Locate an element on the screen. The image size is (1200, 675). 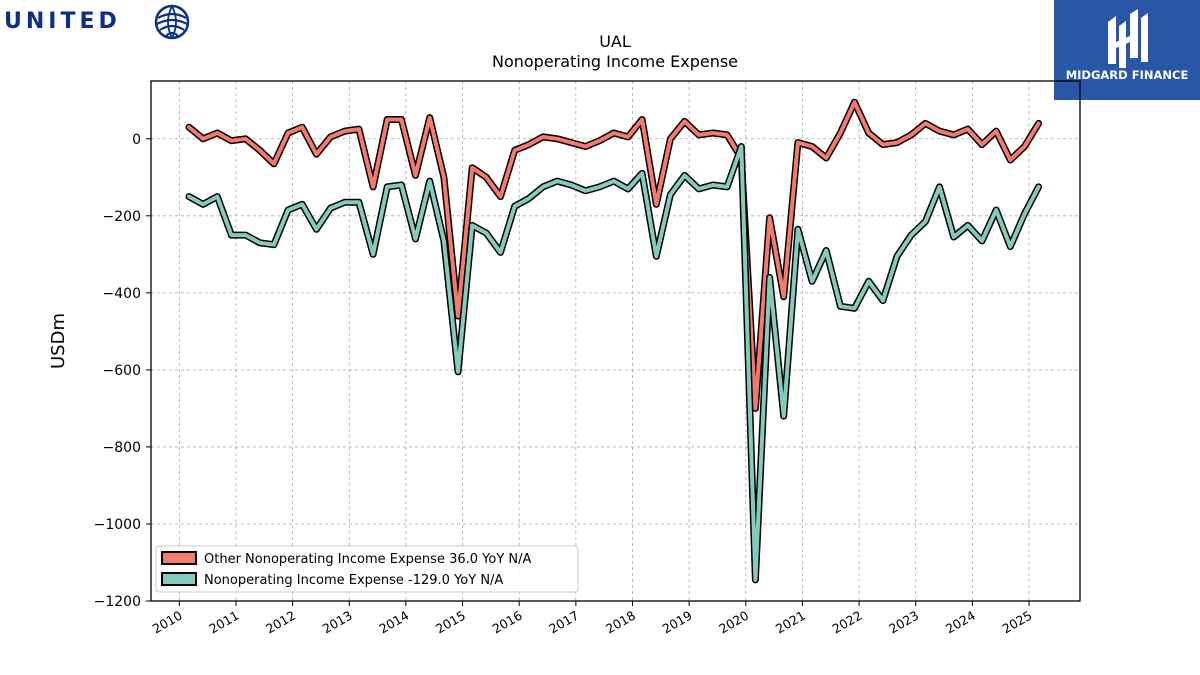
x-tick-label: 2022 is located at coordinates (847, 622).